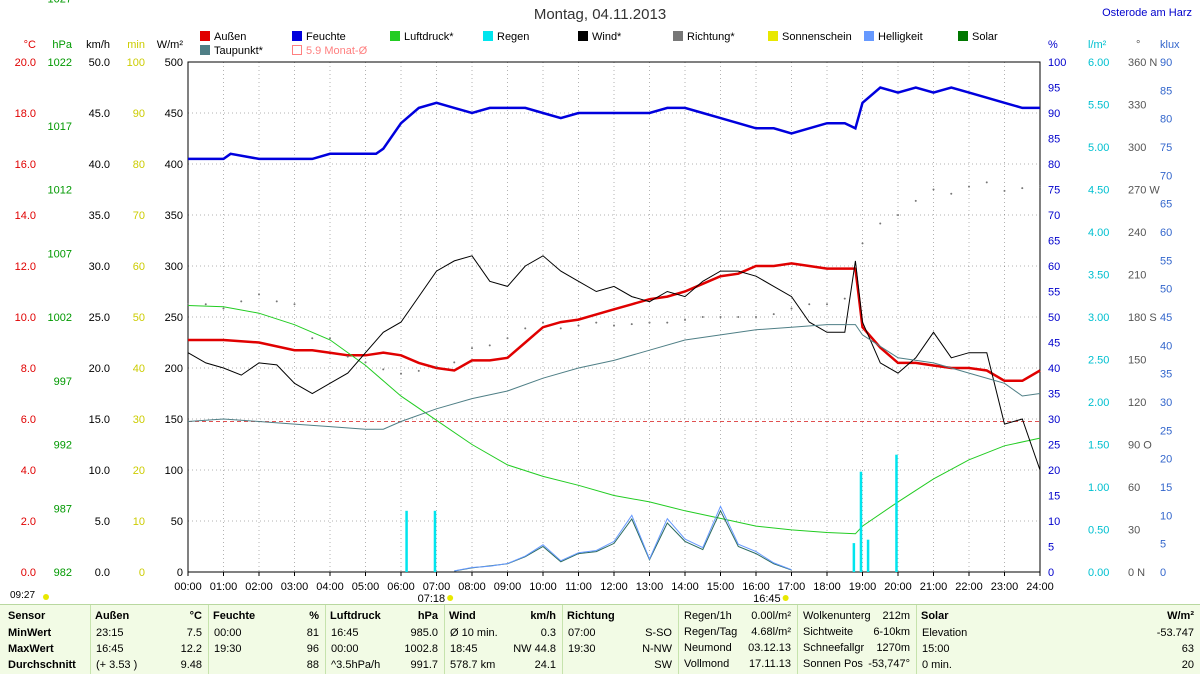  What do you see at coordinates (112, 616) in the screenshot?
I see `stats-header: Außen` at bounding box center [112, 616].